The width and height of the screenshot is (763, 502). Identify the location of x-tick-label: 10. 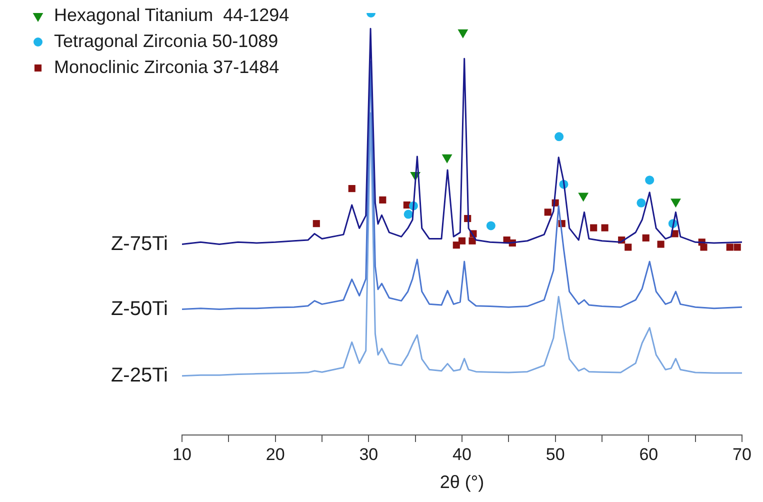
(182, 454).